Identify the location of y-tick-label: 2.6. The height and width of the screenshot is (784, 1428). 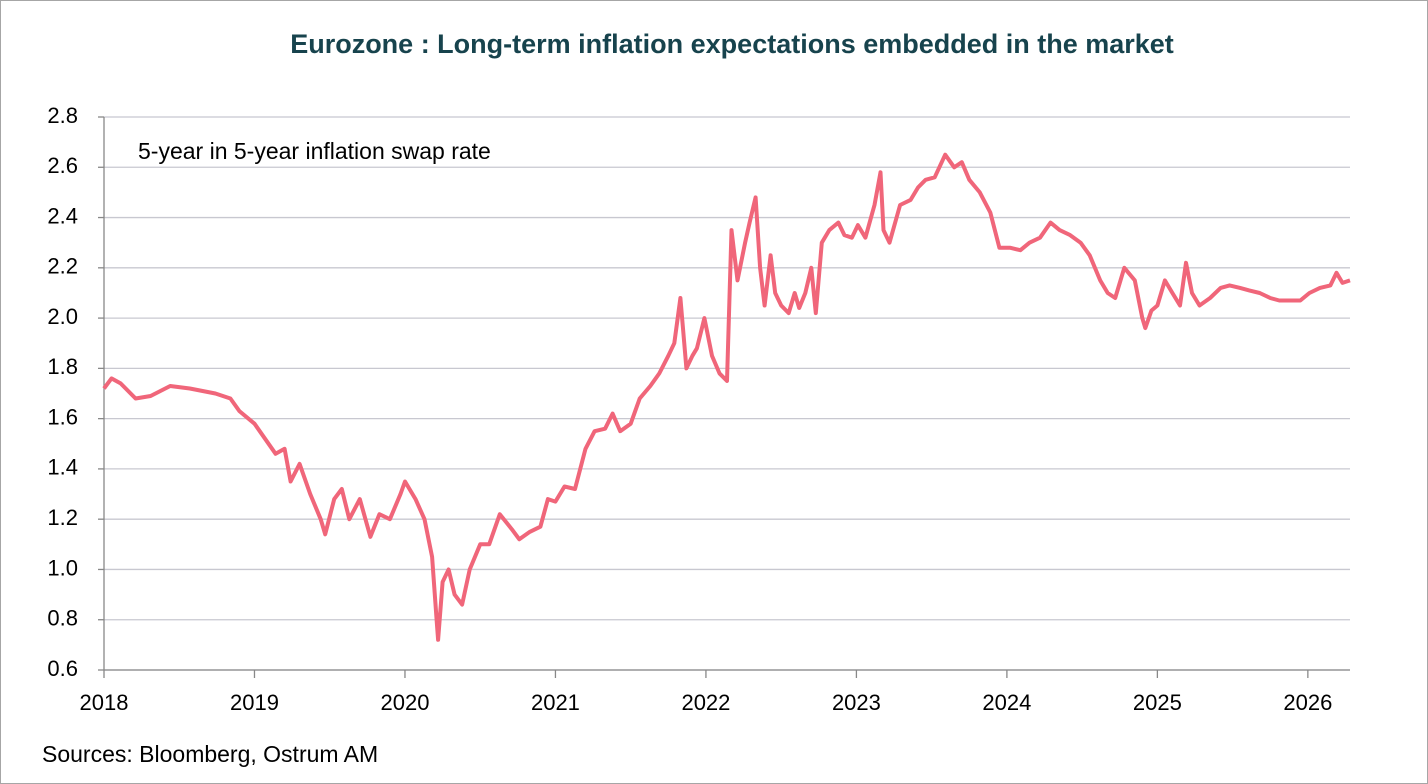
(62, 165).